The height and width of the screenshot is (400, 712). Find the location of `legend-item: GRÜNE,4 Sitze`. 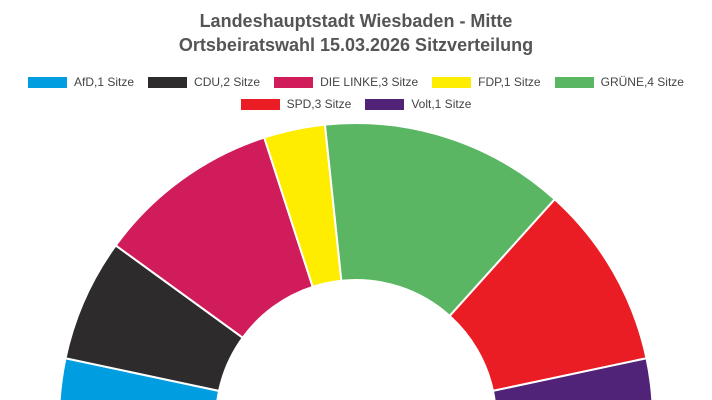

legend-item: GRÜNE,4 Sitze is located at coordinates (619, 82).